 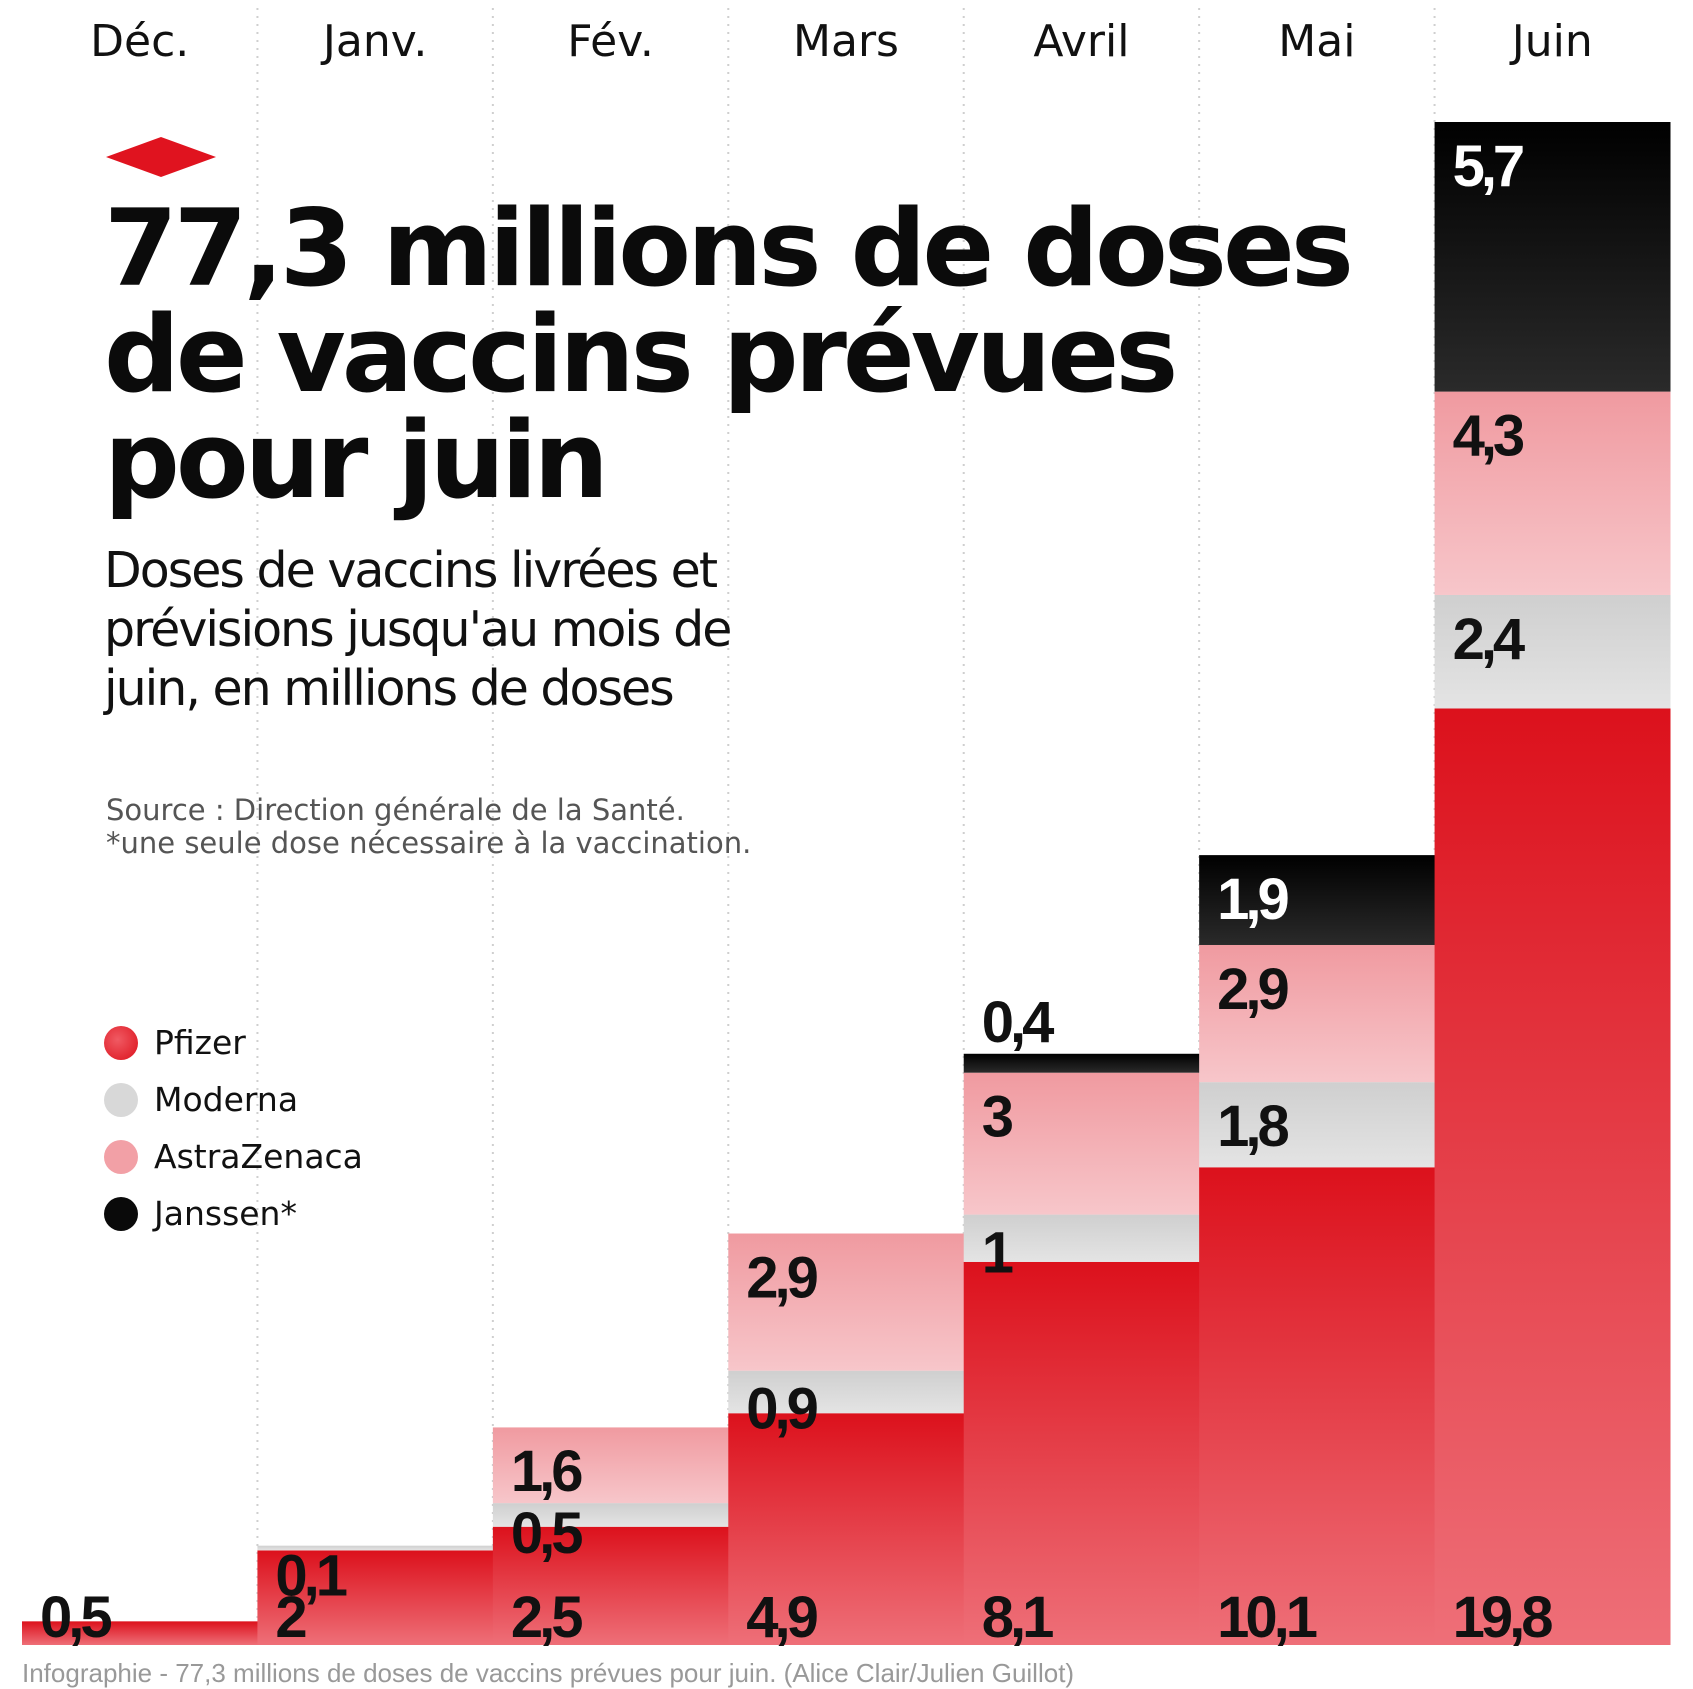 What do you see at coordinates (1551, 41) in the screenshot?
I see `month-label-juin: Juin` at bounding box center [1551, 41].